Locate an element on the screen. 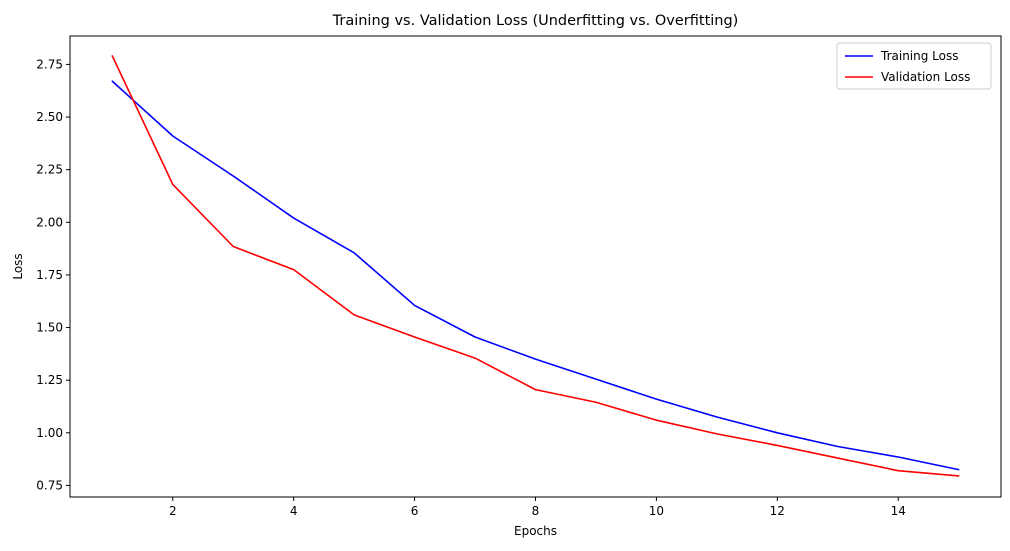  x-tick-label: 2 is located at coordinates (173, 511).